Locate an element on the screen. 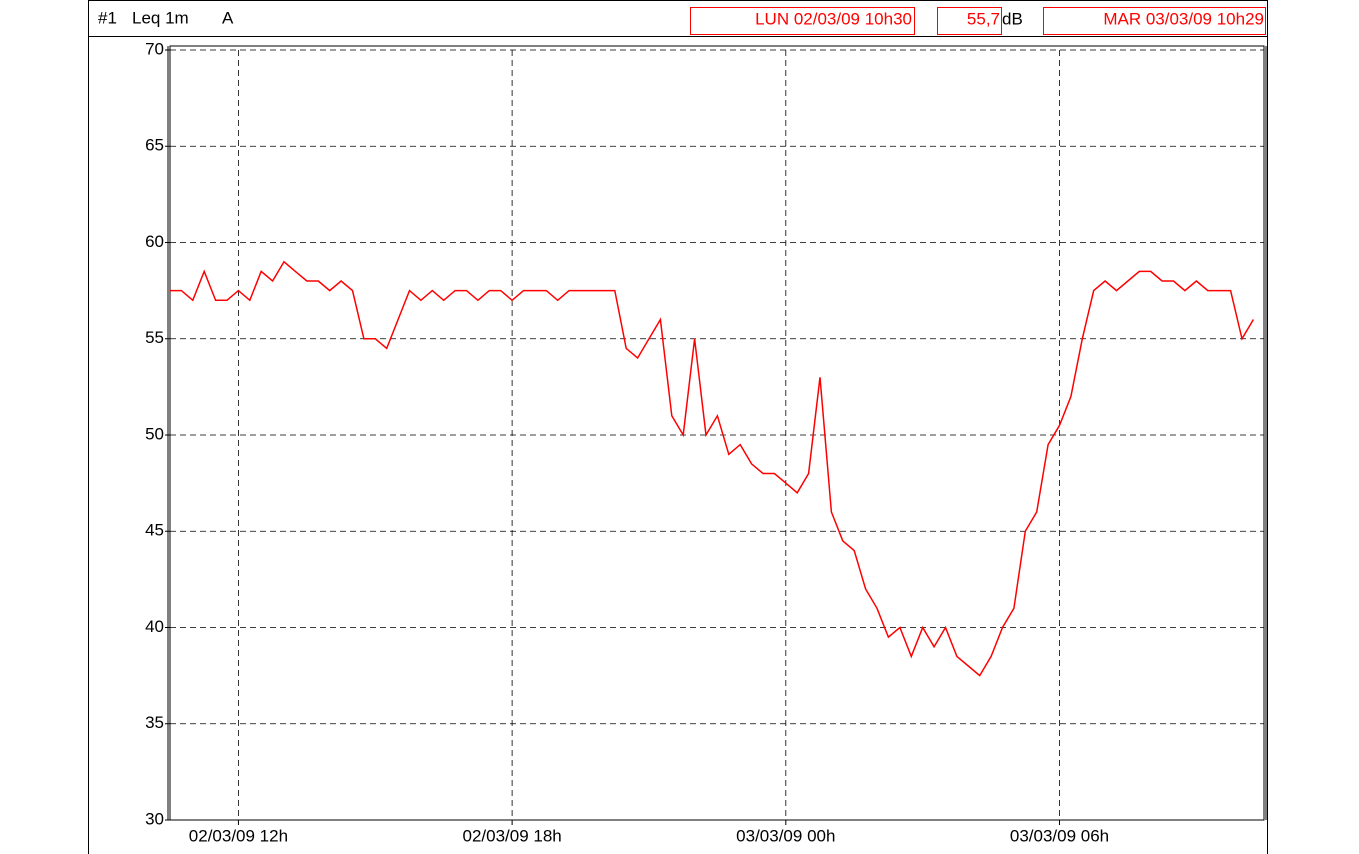 Image resolution: width=1359 pixels, height=854 pixels. end-time: MAR 03/03/09 10h29 is located at coordinates (1183, 18).